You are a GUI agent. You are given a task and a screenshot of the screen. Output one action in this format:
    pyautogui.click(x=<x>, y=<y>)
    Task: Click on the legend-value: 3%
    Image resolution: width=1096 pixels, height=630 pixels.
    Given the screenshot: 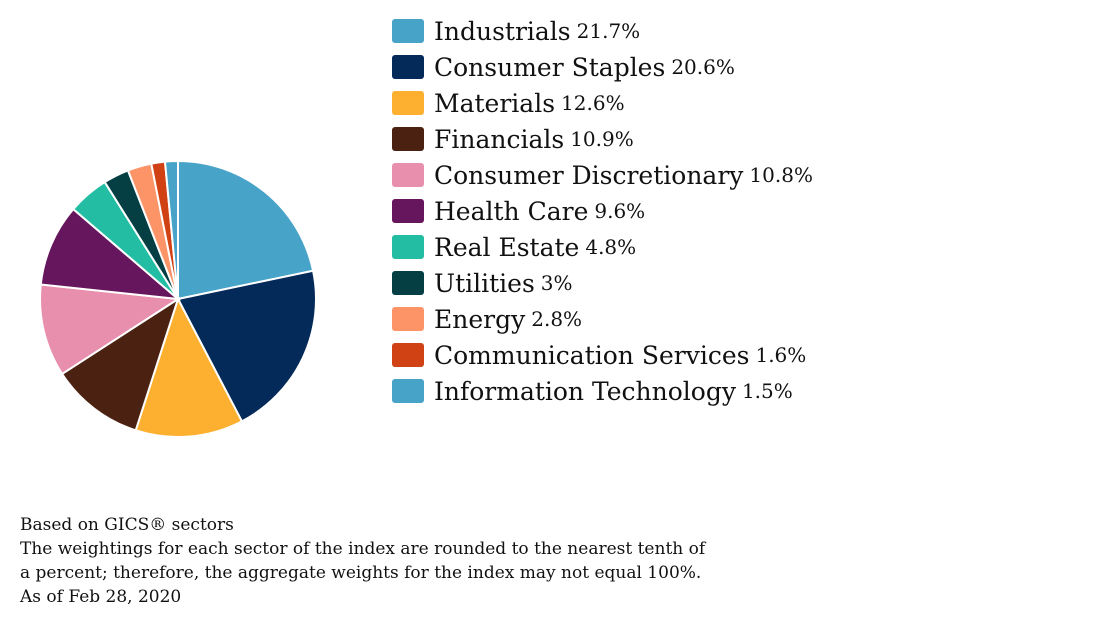 What is the action you would take?
    pyautogui.click(x=556, y=283)
    